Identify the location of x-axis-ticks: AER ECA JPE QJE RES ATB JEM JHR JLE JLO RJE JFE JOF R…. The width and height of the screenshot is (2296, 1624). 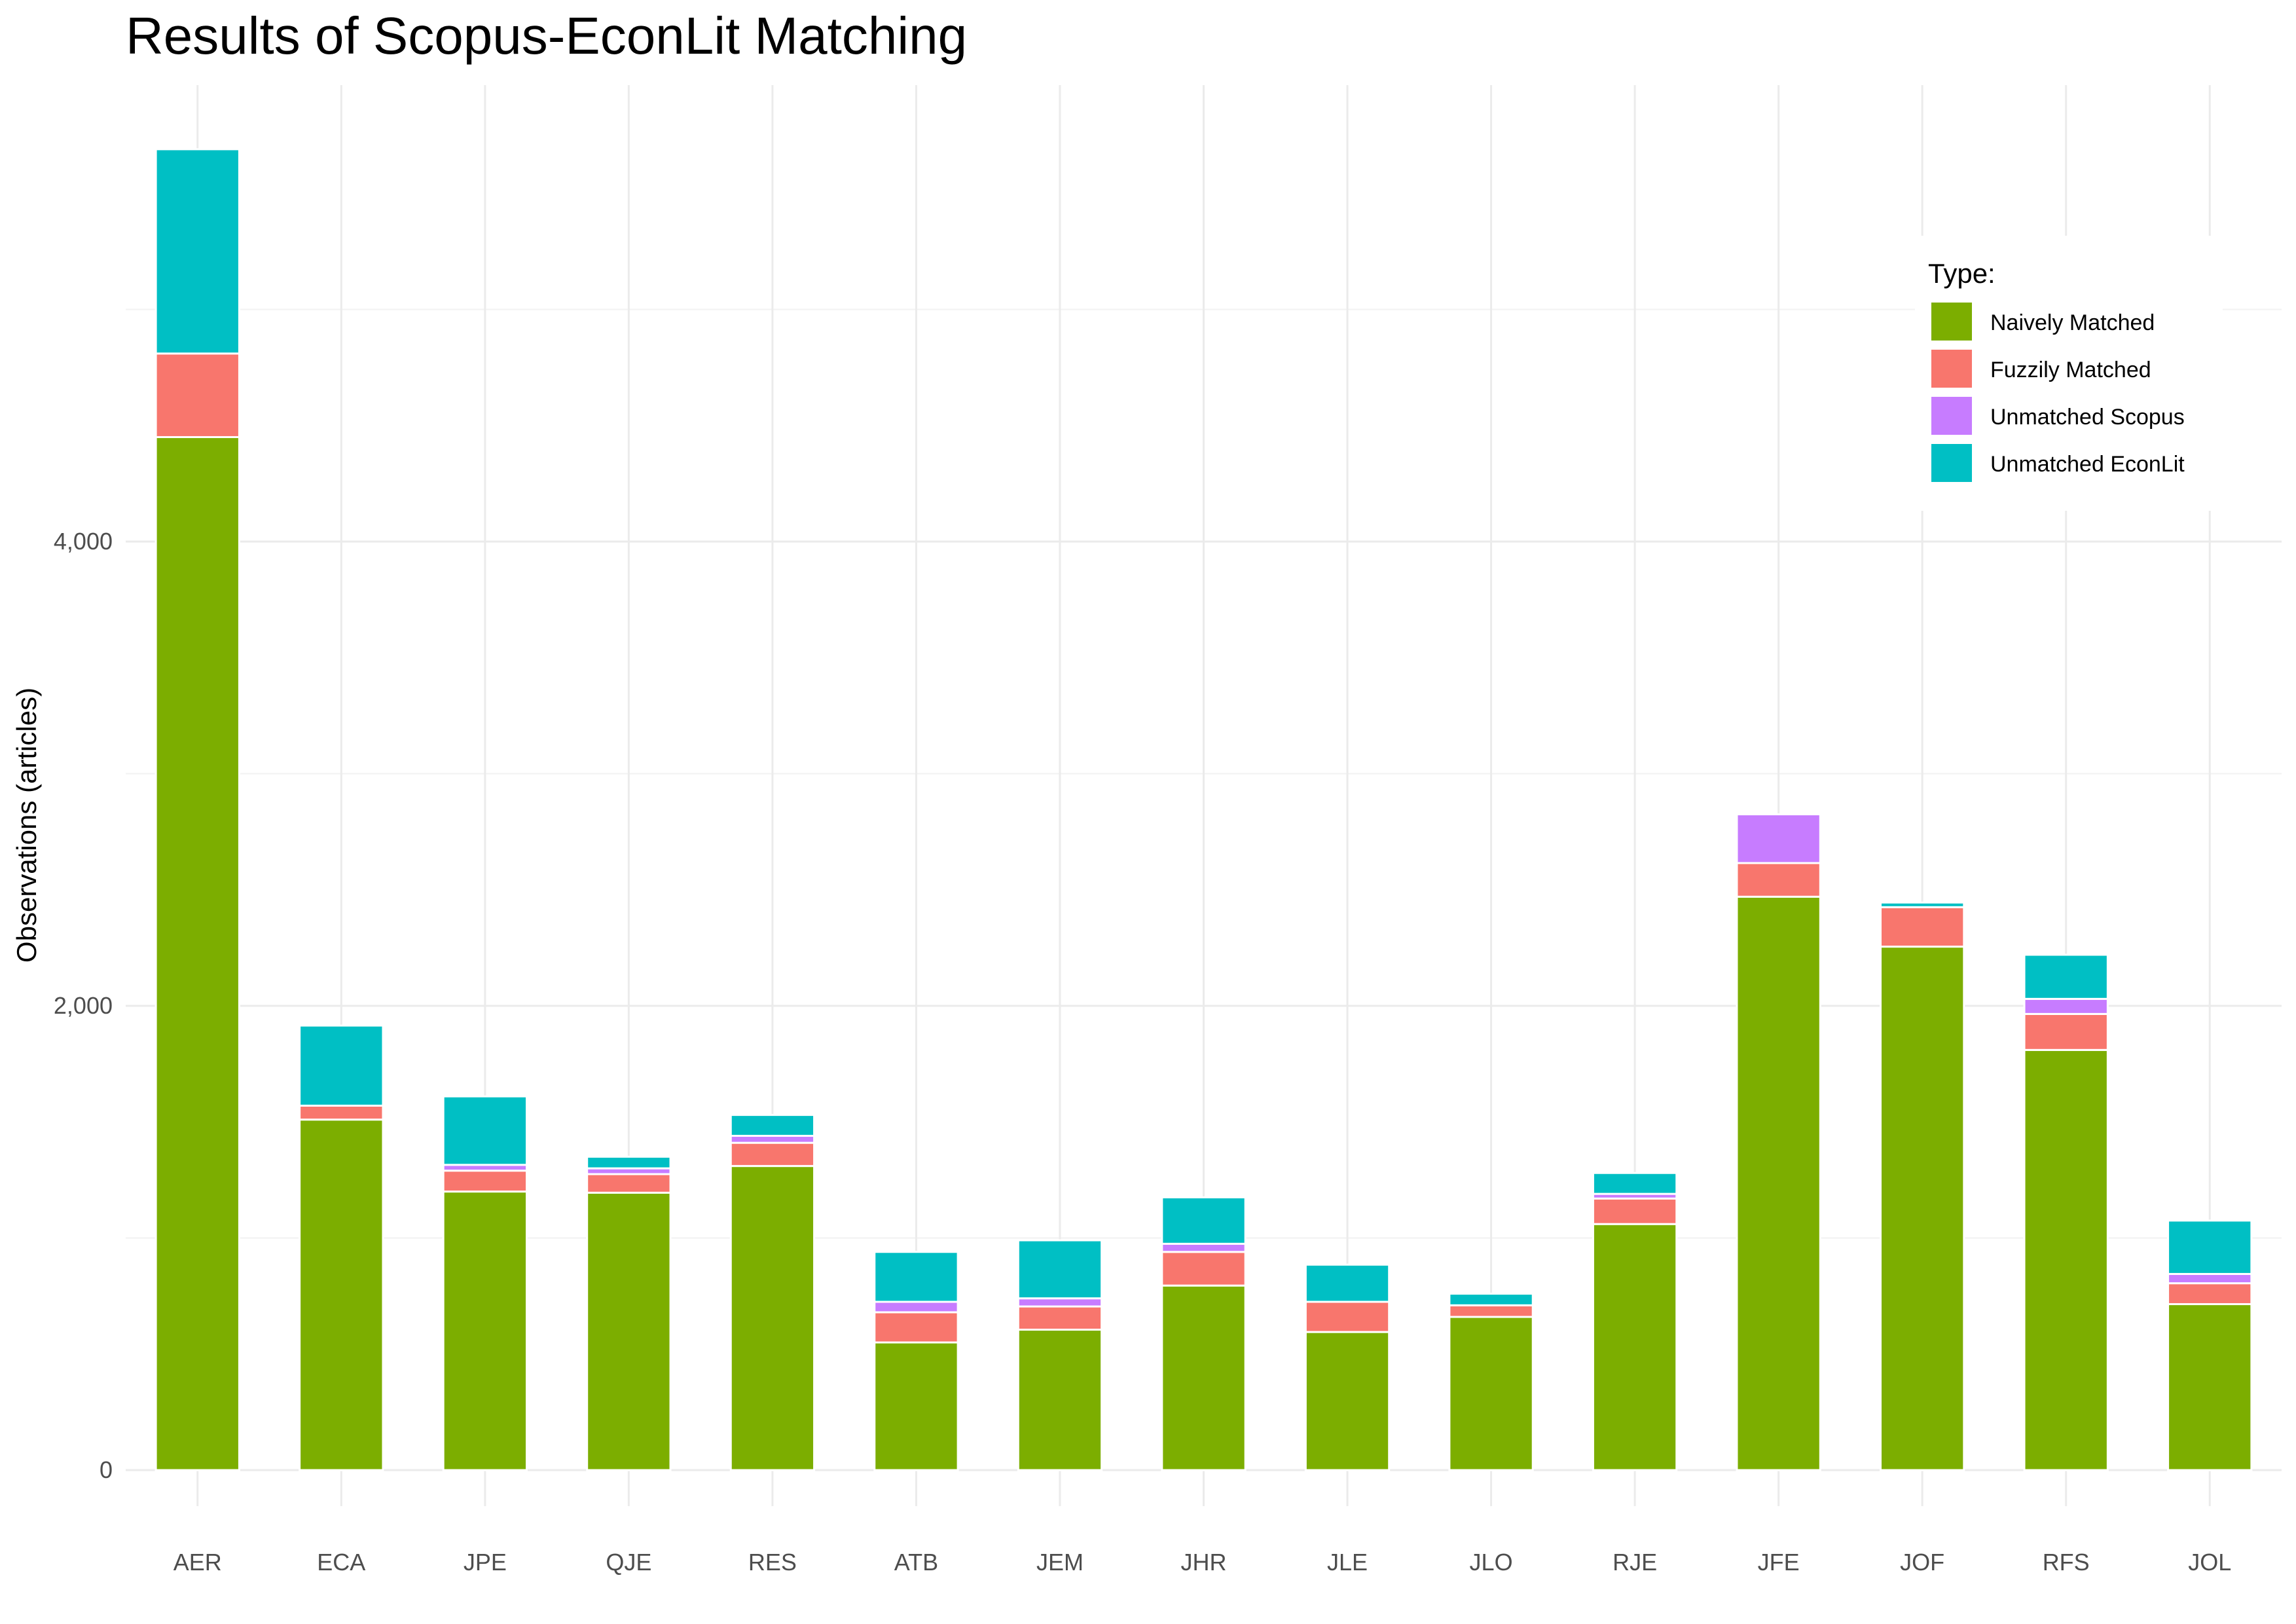
(1202, 1562).